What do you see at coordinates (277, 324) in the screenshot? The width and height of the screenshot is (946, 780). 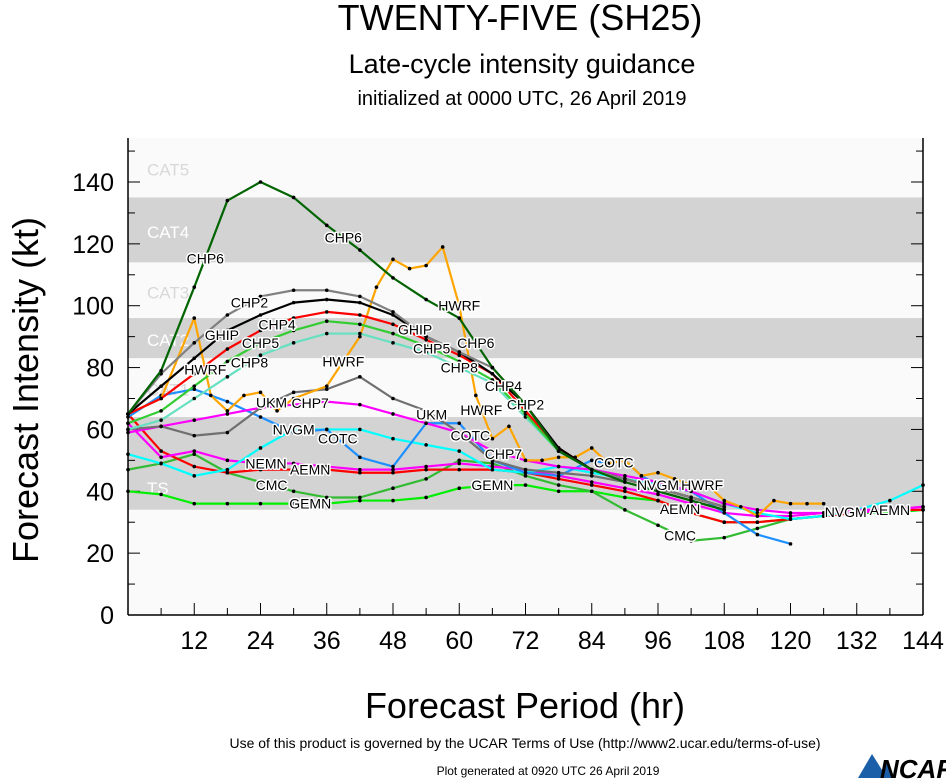 I see `series-label-chp4: CHP4` at bounding box center [277, 324].